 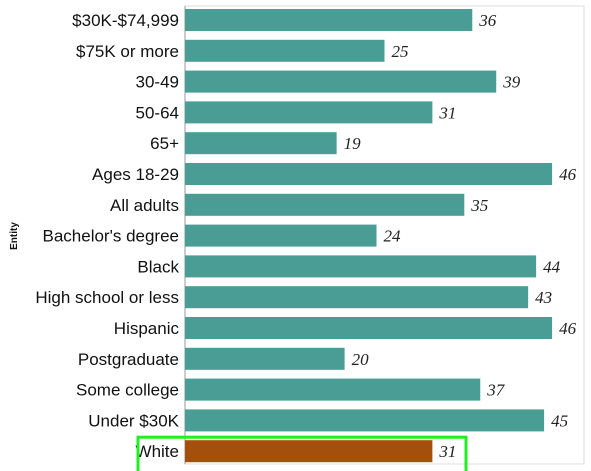 What do you see at coordinates (281, 235) in the screenshot?
I see `bar-bachelor-s-degree` at bounding box center [281, 235].